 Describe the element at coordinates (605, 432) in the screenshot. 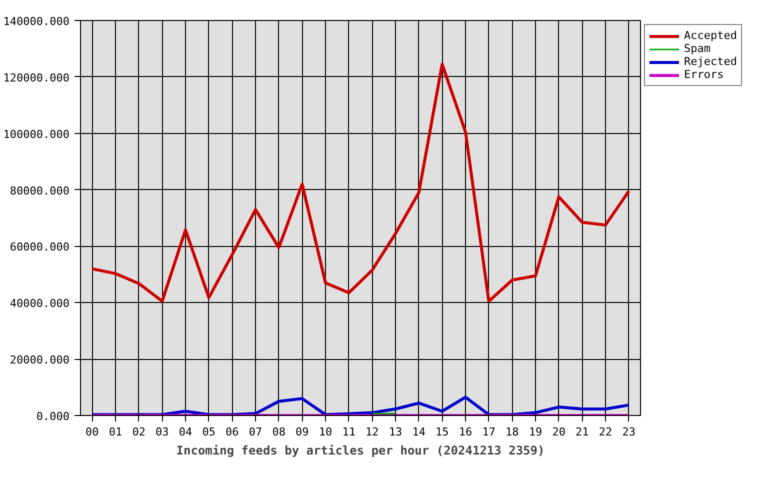

I see `x-tick-label: 22` at that location.